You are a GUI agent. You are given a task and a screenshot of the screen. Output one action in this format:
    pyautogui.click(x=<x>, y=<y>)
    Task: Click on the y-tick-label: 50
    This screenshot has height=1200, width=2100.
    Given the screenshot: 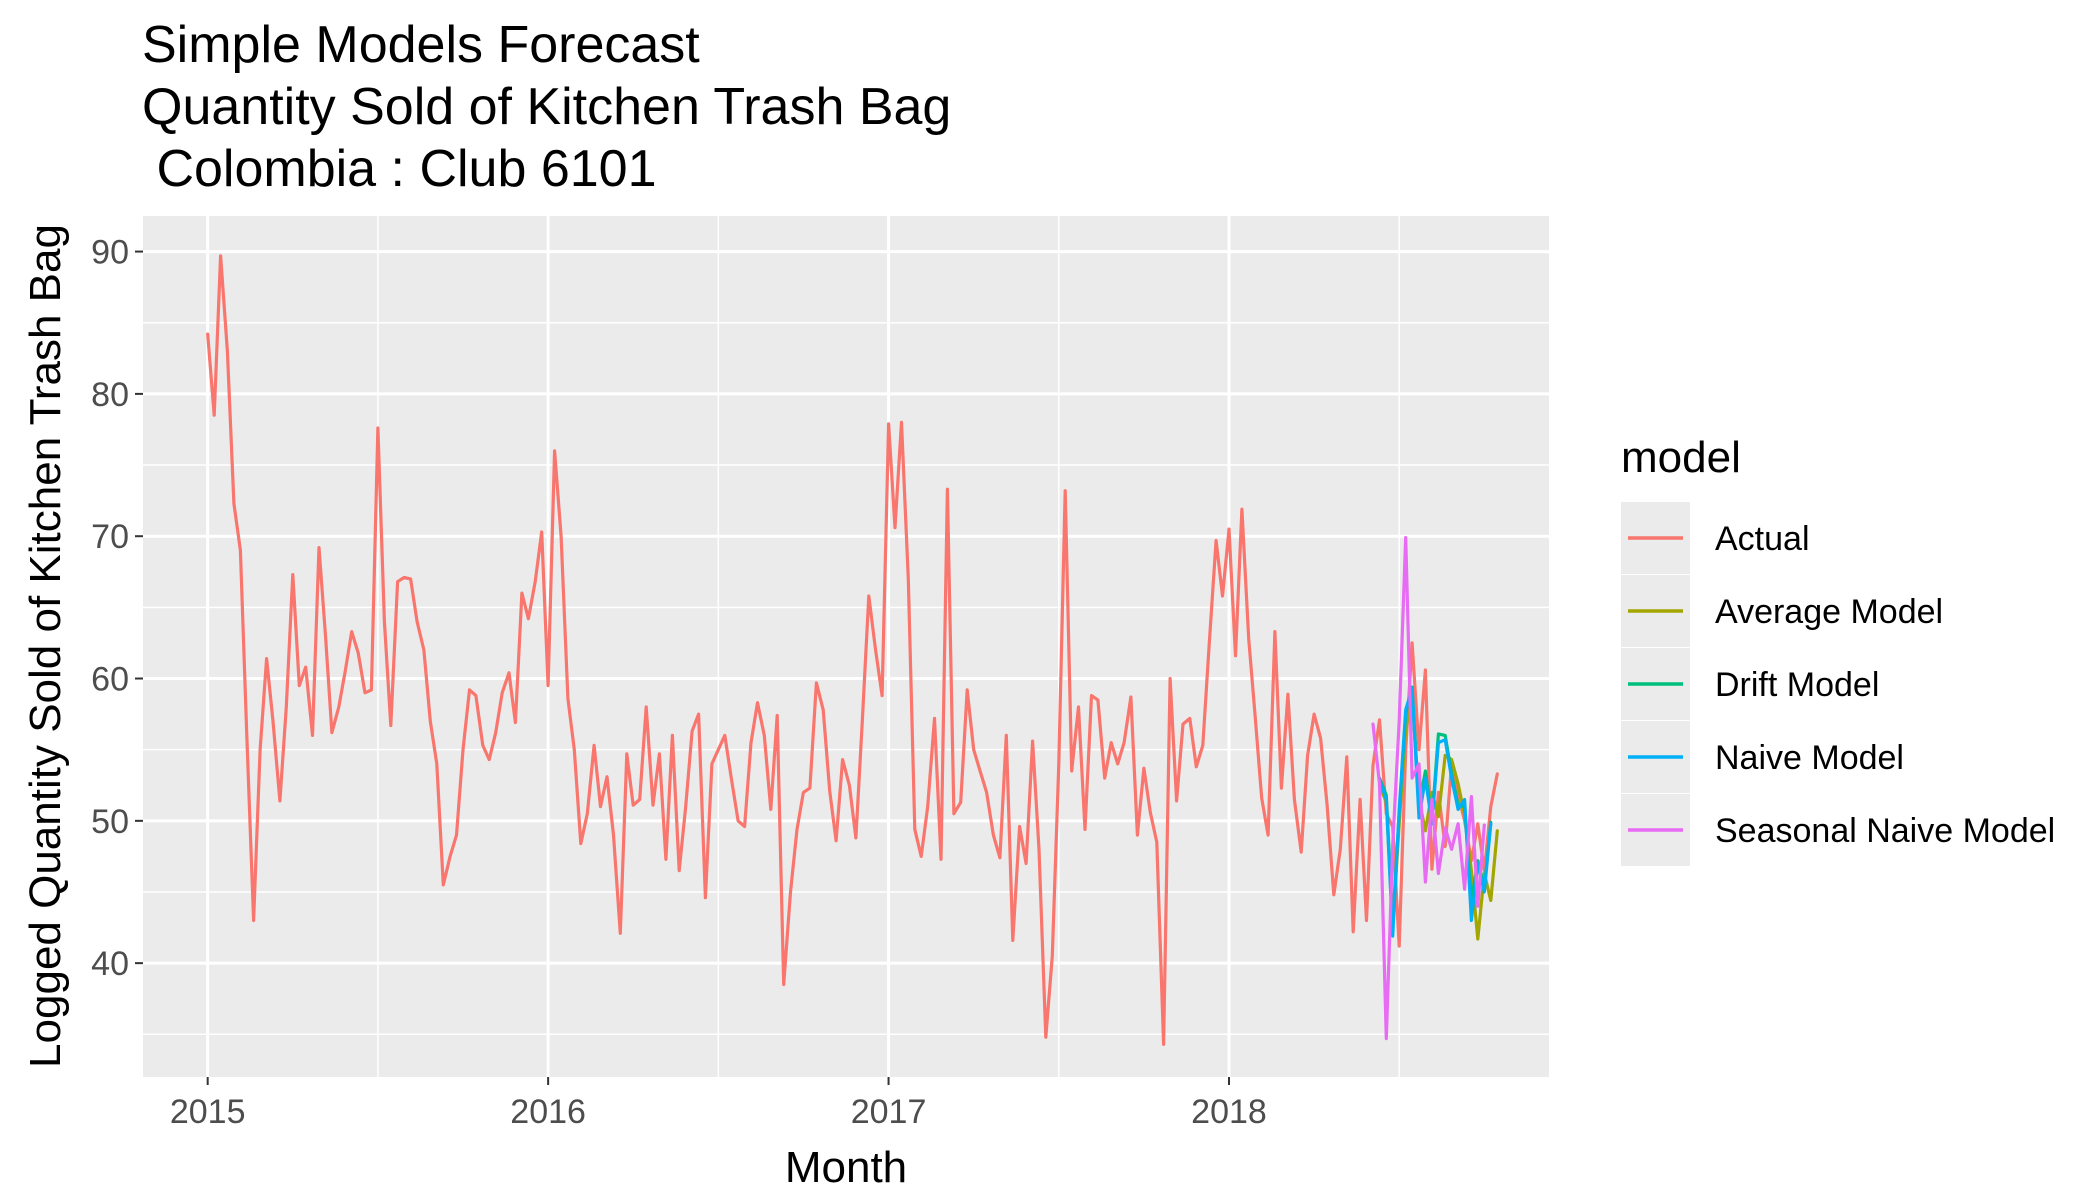 What is the action you would take?
    pyautogui.click(x=110, y=822)
    